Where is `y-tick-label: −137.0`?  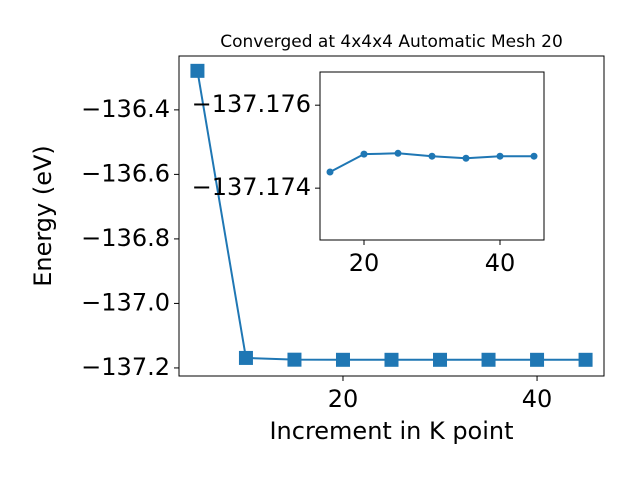
y-tick-label: −137.0 is located at coordinates (125, 302).